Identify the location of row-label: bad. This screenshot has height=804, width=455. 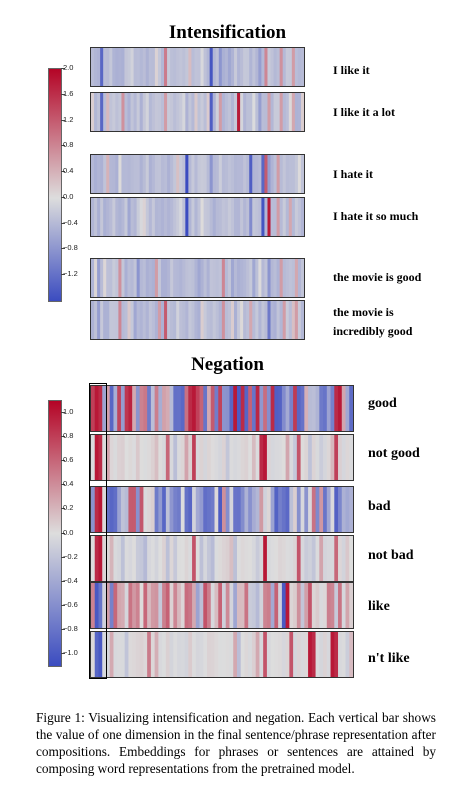
(379, 506).